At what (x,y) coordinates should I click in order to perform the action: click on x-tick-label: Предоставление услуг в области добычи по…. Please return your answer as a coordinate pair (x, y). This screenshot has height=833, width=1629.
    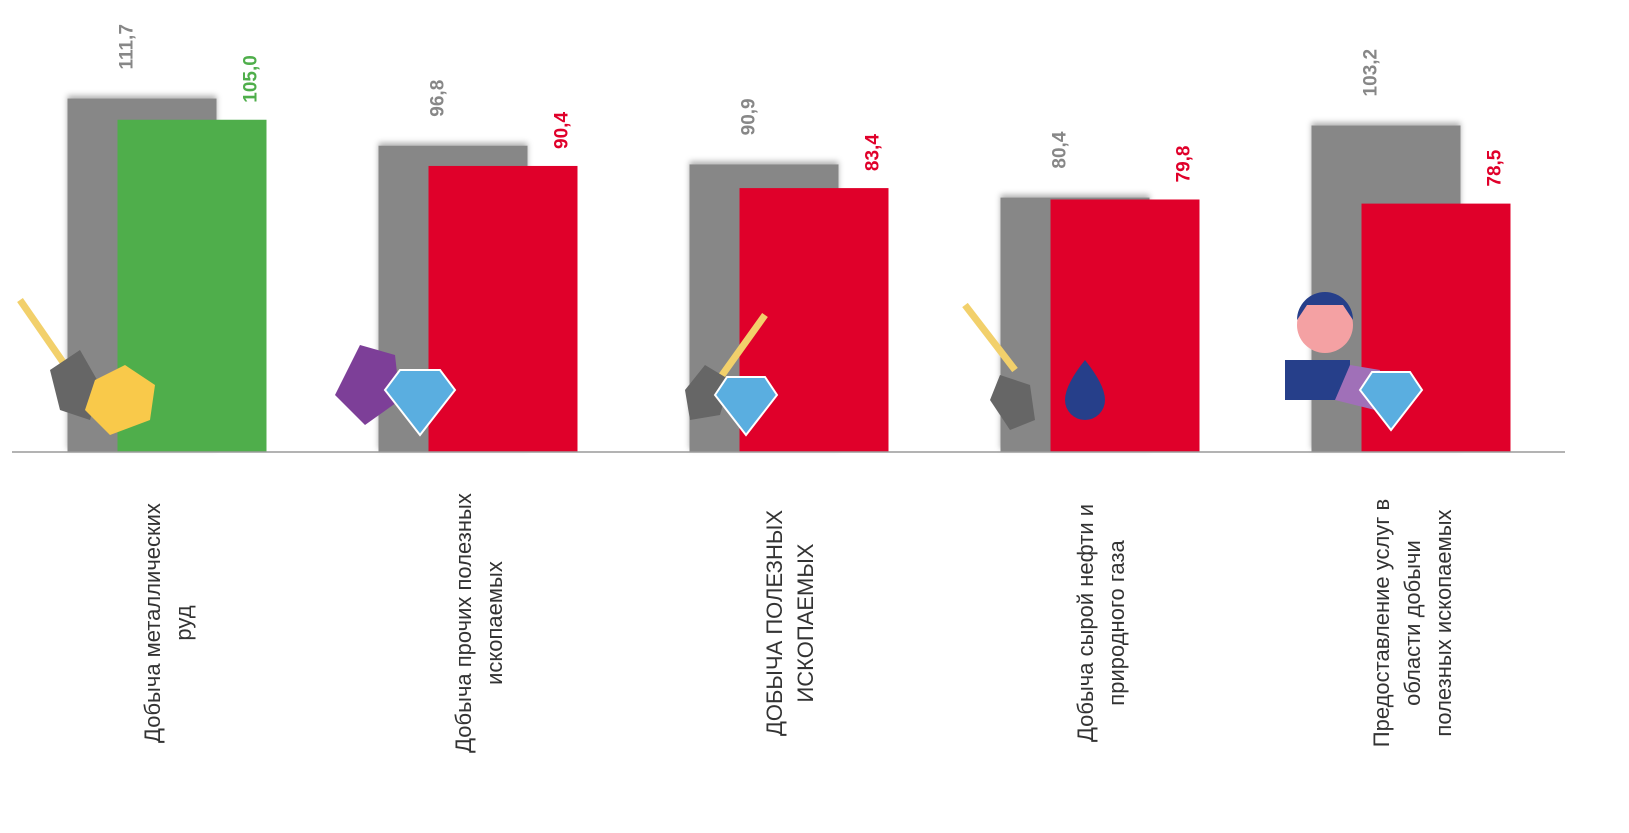
    Looking at the image, I should click on (1411, 623).